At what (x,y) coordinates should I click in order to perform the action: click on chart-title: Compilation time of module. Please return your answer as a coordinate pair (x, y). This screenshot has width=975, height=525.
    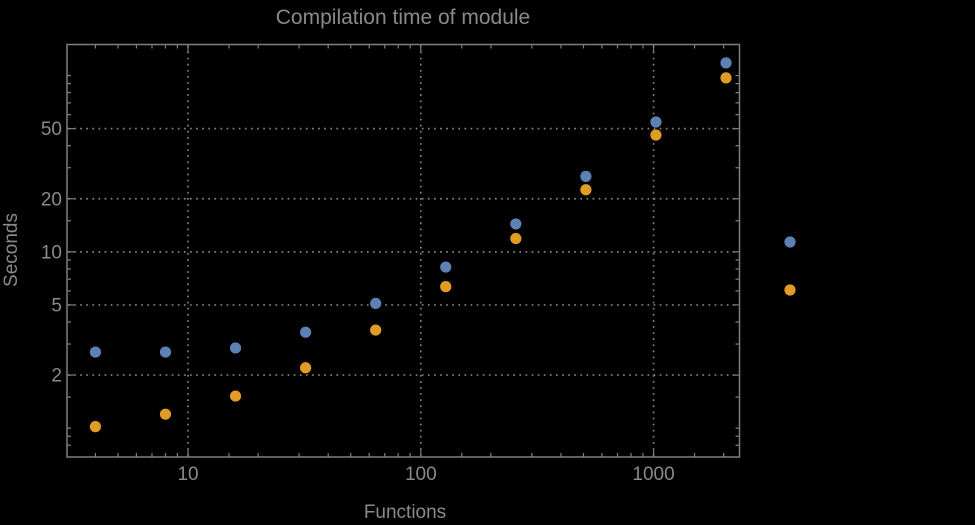
    Looking at the image, I should click on (403, 17).